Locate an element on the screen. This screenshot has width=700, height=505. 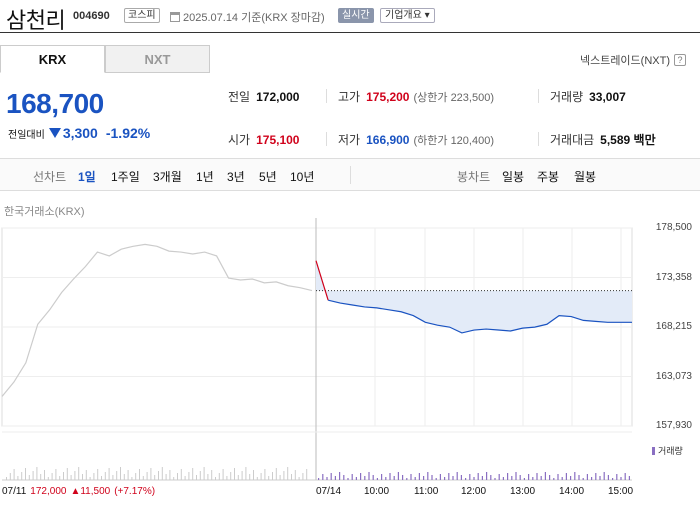
x-tick-label: 14:00 is located at coordinates (572, 491).